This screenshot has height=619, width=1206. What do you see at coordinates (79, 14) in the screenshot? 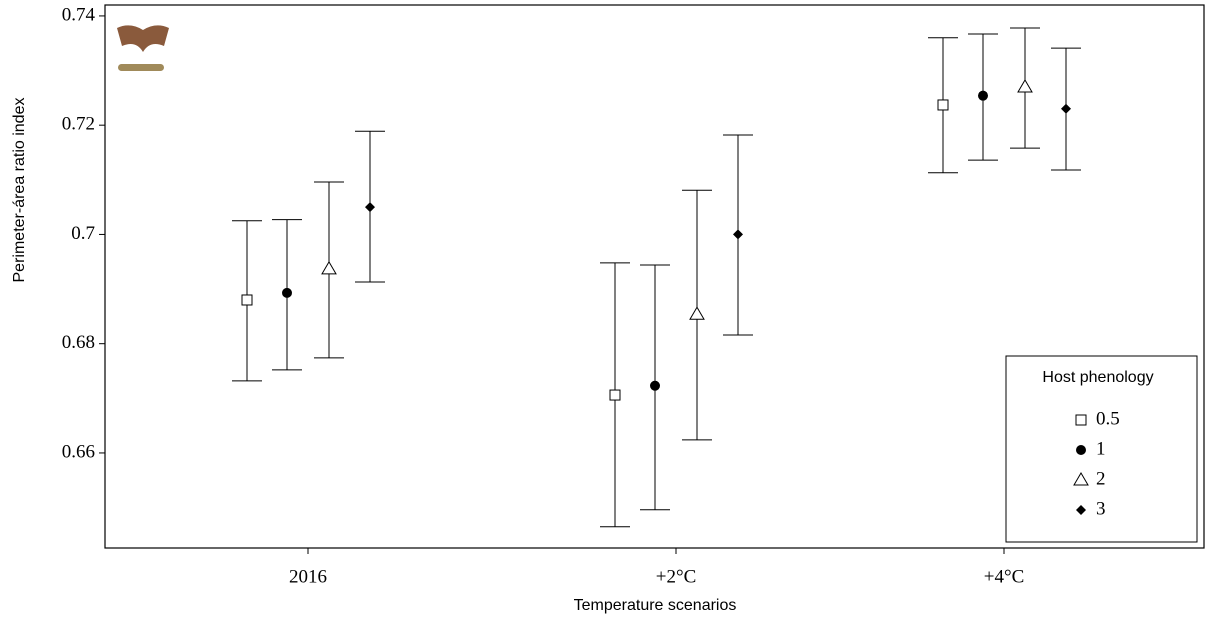
I see `y-tick-label: 0.74` at bounding box center [79, 14].